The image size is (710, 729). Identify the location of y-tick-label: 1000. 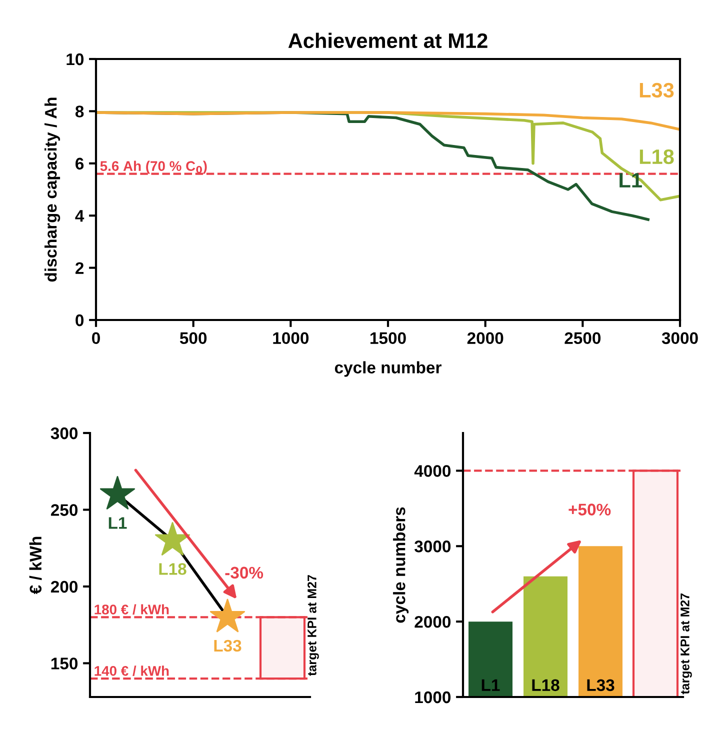
(433, 697).